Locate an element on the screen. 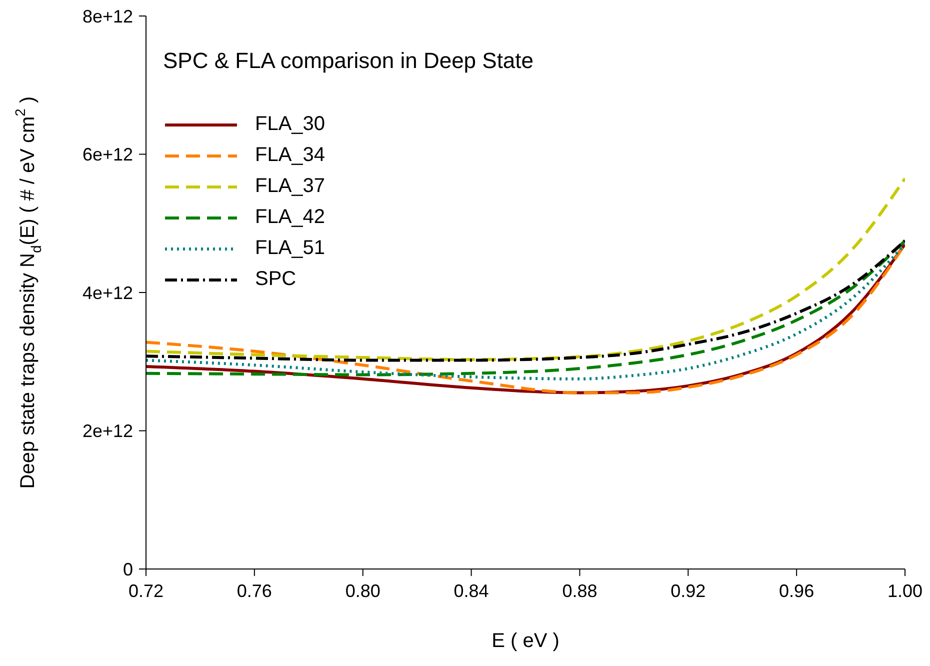  legend-label: FLA_51 is located at coordinates (290, 248).